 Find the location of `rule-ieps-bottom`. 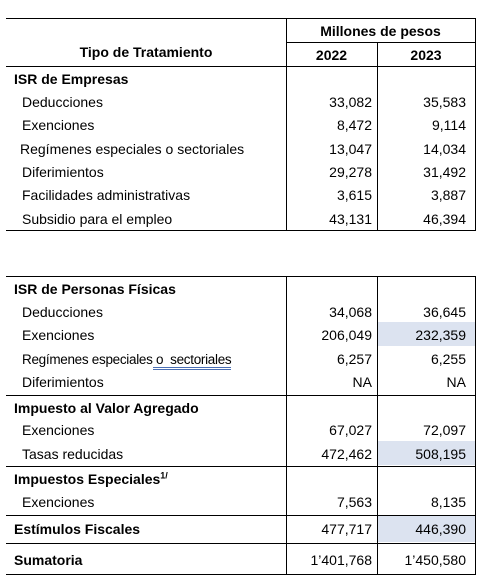

rule-ieps-bottom is located at coordinates (240, 515).